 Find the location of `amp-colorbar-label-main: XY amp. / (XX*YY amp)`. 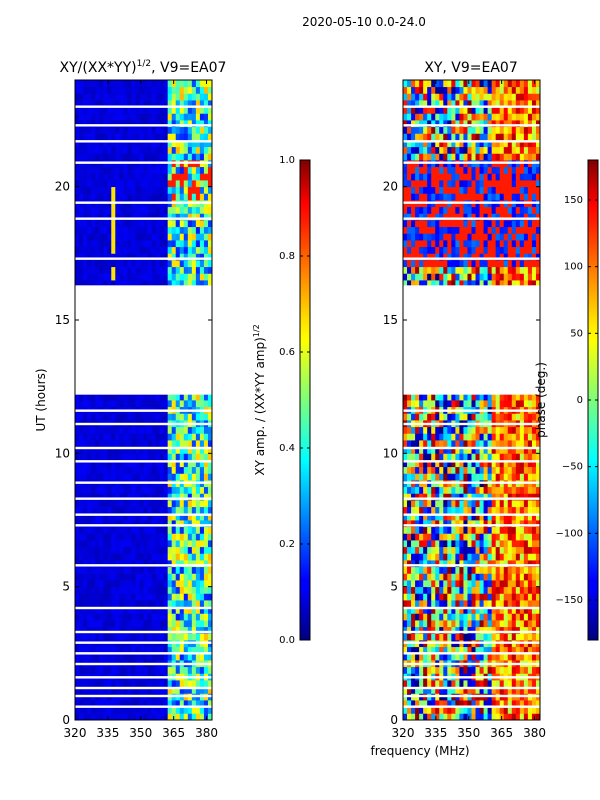

amp-colorbar-label-main: XY amp. / (XX*YY amp) is located at coordinates (260, 406).